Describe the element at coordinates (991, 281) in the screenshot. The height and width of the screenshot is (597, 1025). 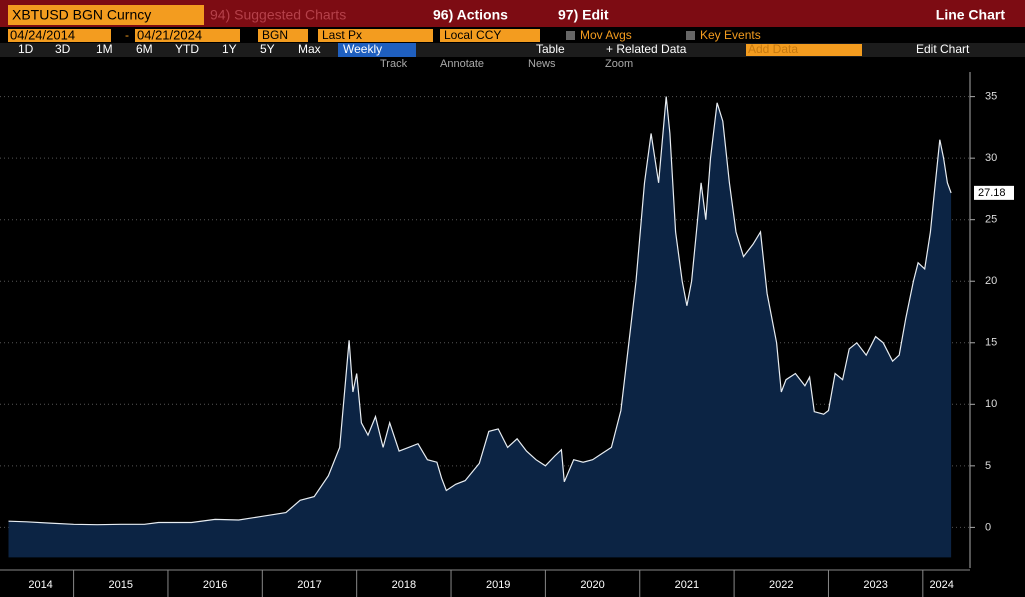
I see `y-tick-label: 20` at that location.